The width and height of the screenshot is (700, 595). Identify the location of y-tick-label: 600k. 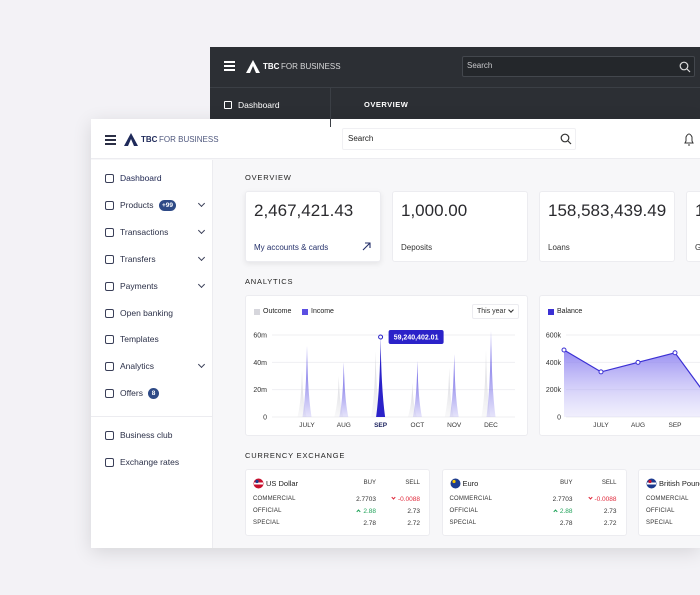
(554, 336).